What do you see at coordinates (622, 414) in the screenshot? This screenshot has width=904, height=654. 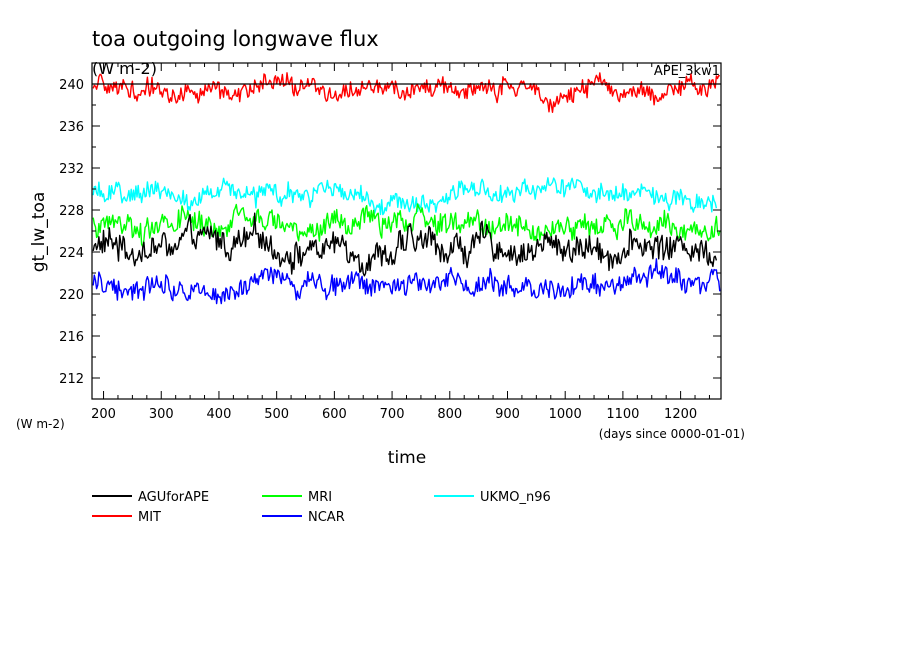 I see `x-tick-label: 1100` at bounding box center [622, 414].